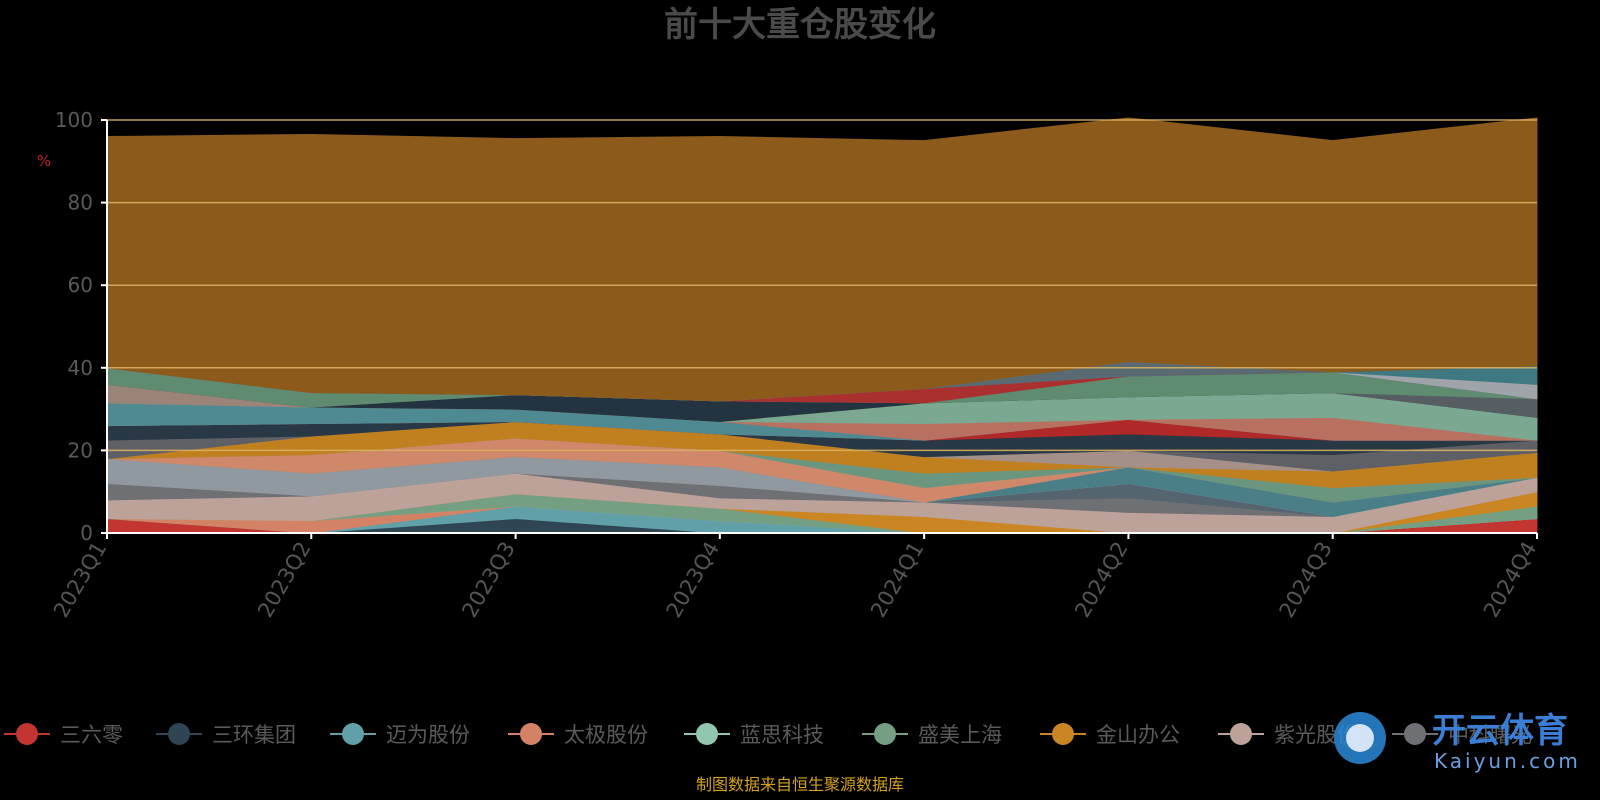 This screenshot has width=1600, height=800. Describe the element at coordinates (80, 450) in the screenshot. I see `y-tick-label-20: 20` at that location.